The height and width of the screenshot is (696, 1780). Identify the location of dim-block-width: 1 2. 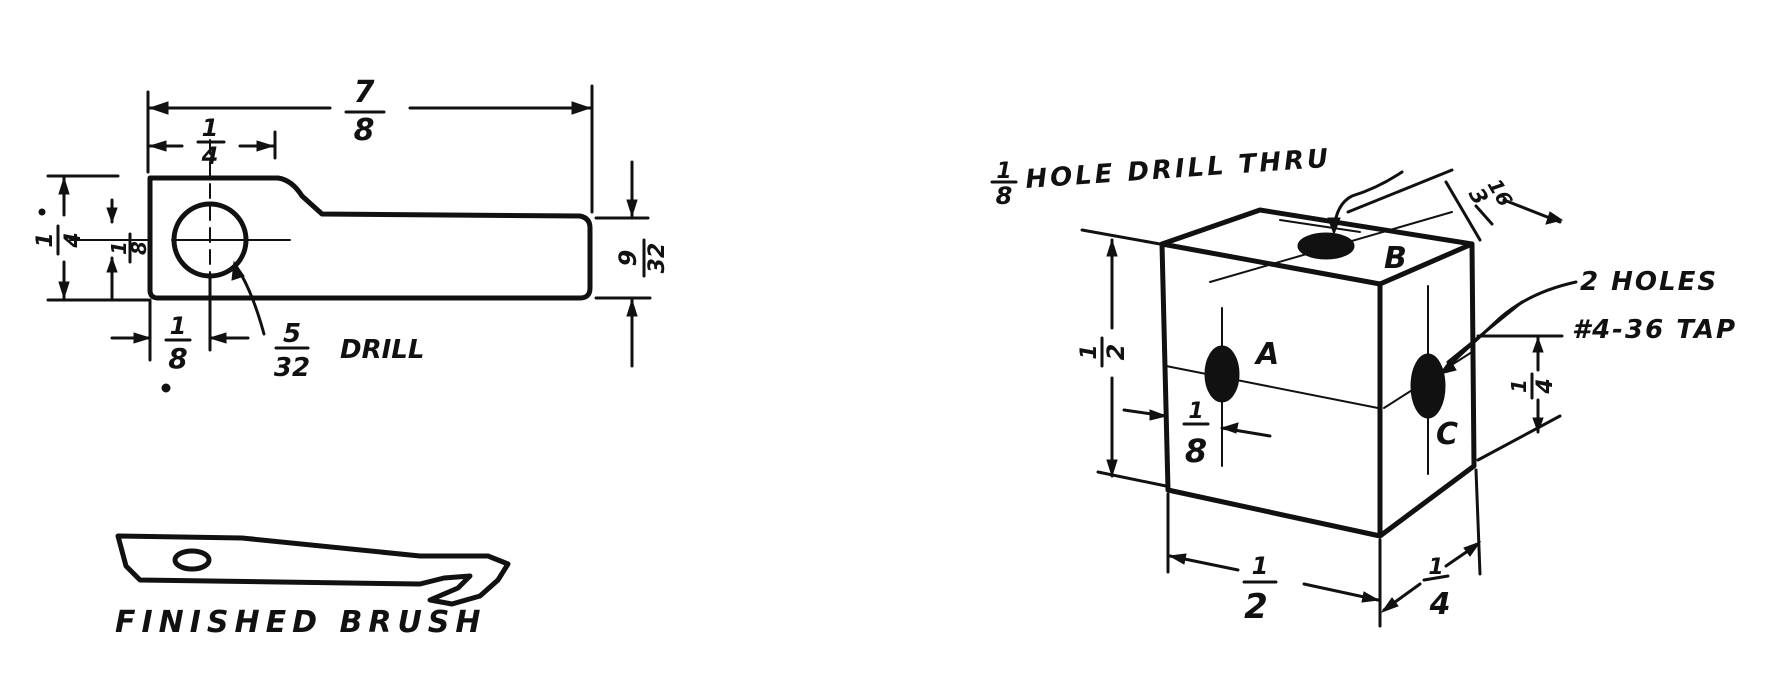
(1274, 560).